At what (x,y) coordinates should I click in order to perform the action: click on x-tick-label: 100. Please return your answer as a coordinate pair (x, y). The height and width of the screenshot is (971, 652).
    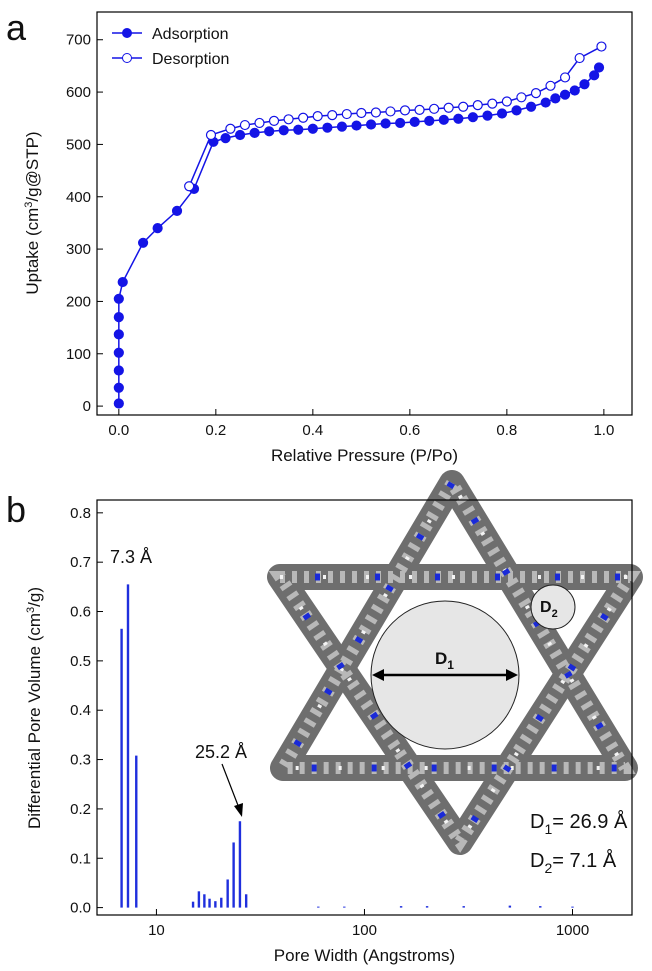
    Looking at the image, I should click on (364, 930).